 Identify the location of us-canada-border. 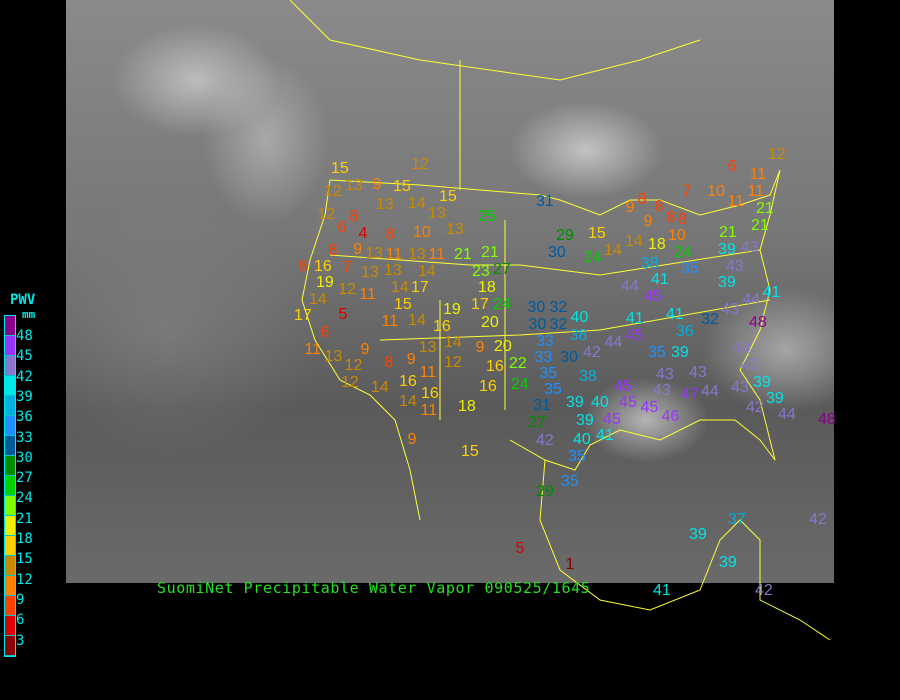
(555, 192).